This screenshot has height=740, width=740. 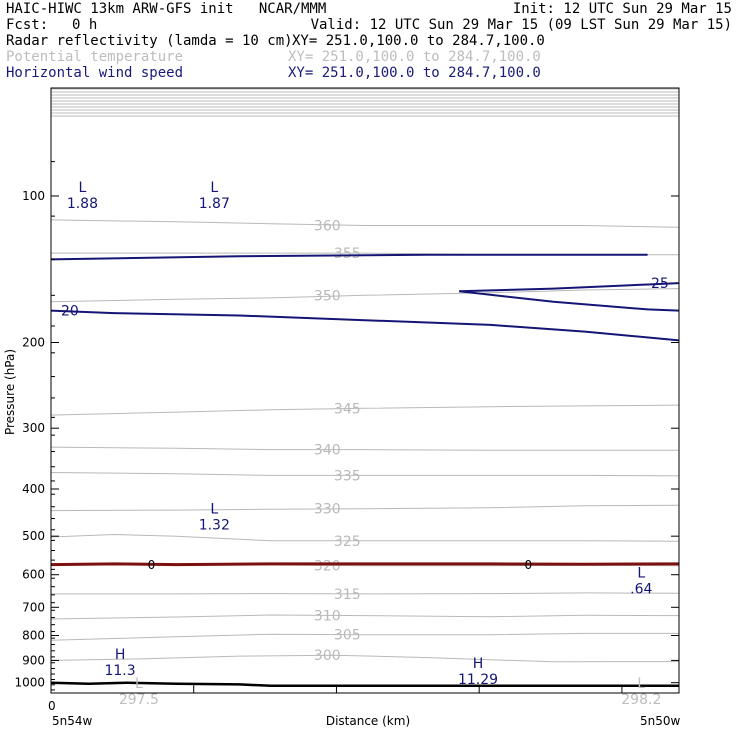 I want to click on theta-contour-label: 315, so click(x=347, y=595).